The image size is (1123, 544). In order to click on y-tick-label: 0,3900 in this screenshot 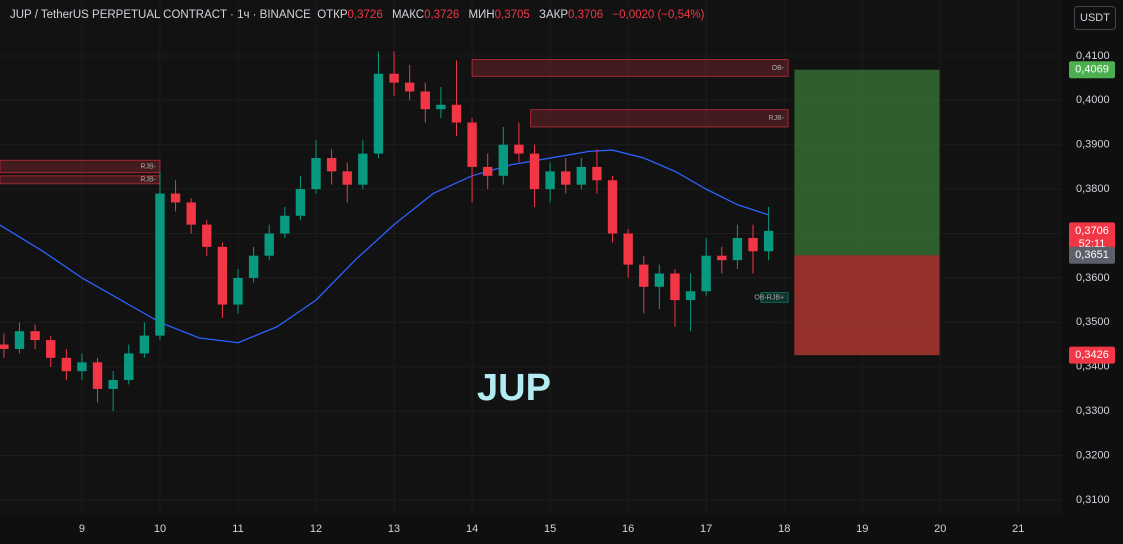, I will do `click(1093, 145)`.